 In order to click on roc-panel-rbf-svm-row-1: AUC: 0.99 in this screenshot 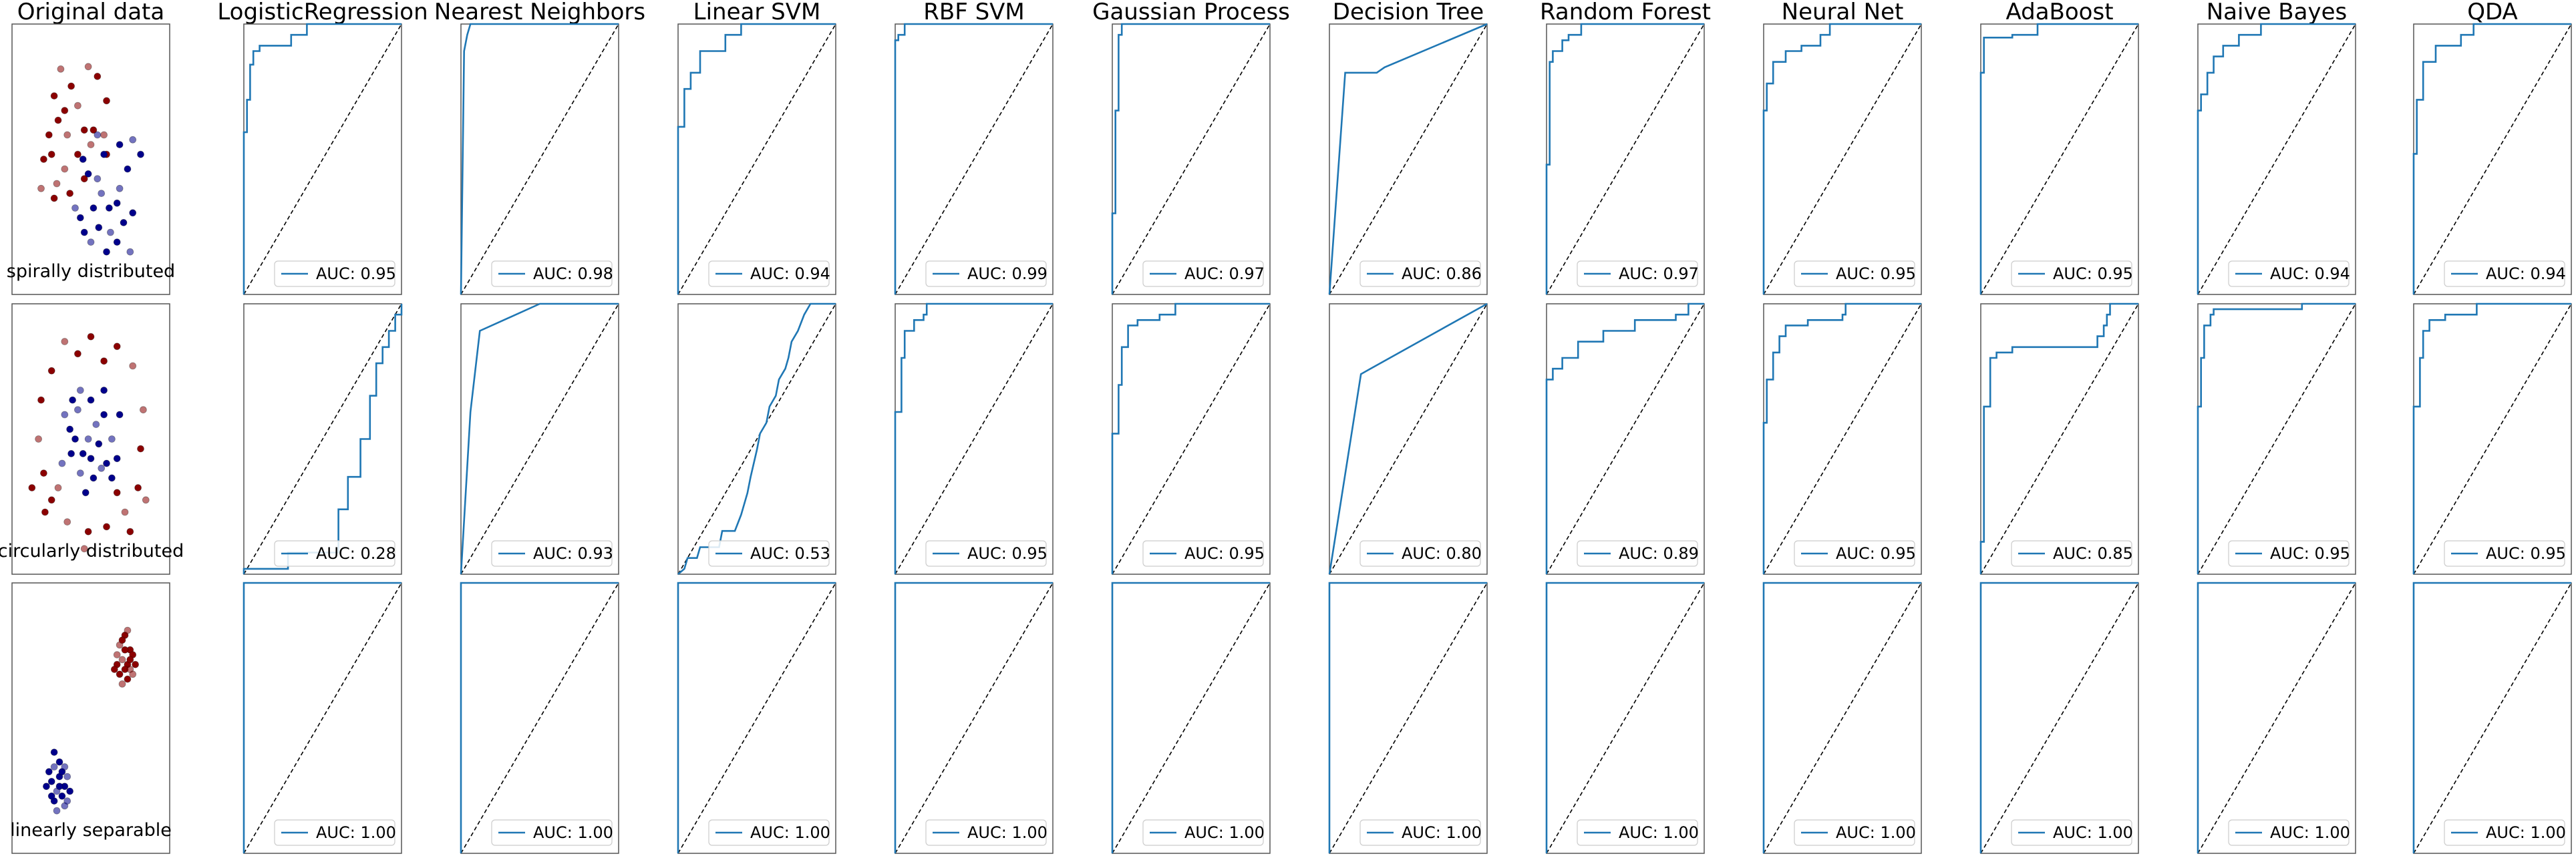, I will do `click(974, 159)`.